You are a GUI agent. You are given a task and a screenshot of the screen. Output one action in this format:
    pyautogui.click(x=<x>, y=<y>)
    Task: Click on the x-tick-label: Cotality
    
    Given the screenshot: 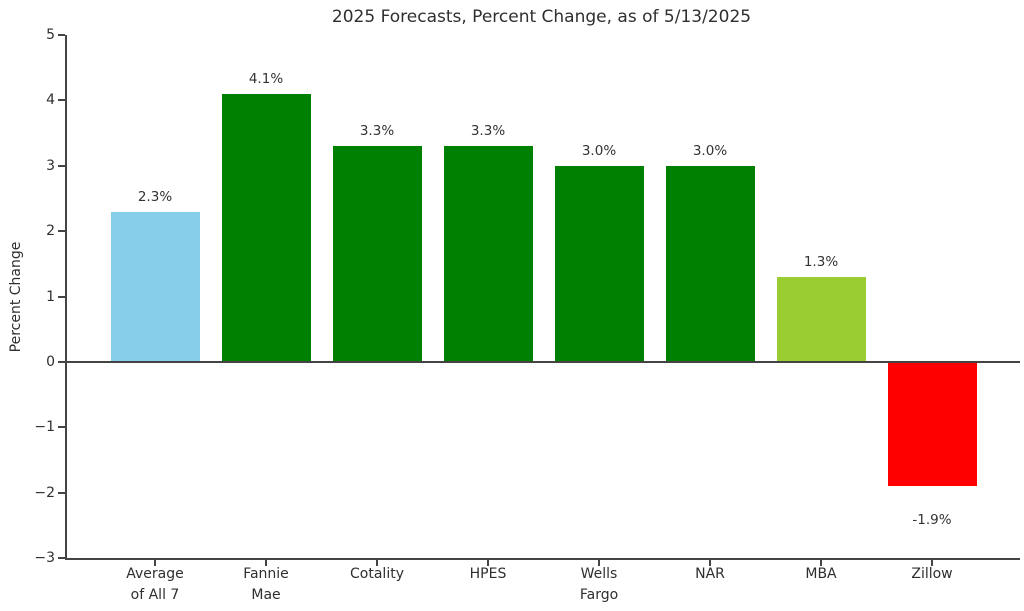 What is the action you would take?
    pyautogui.click(x=377, y=574)
    